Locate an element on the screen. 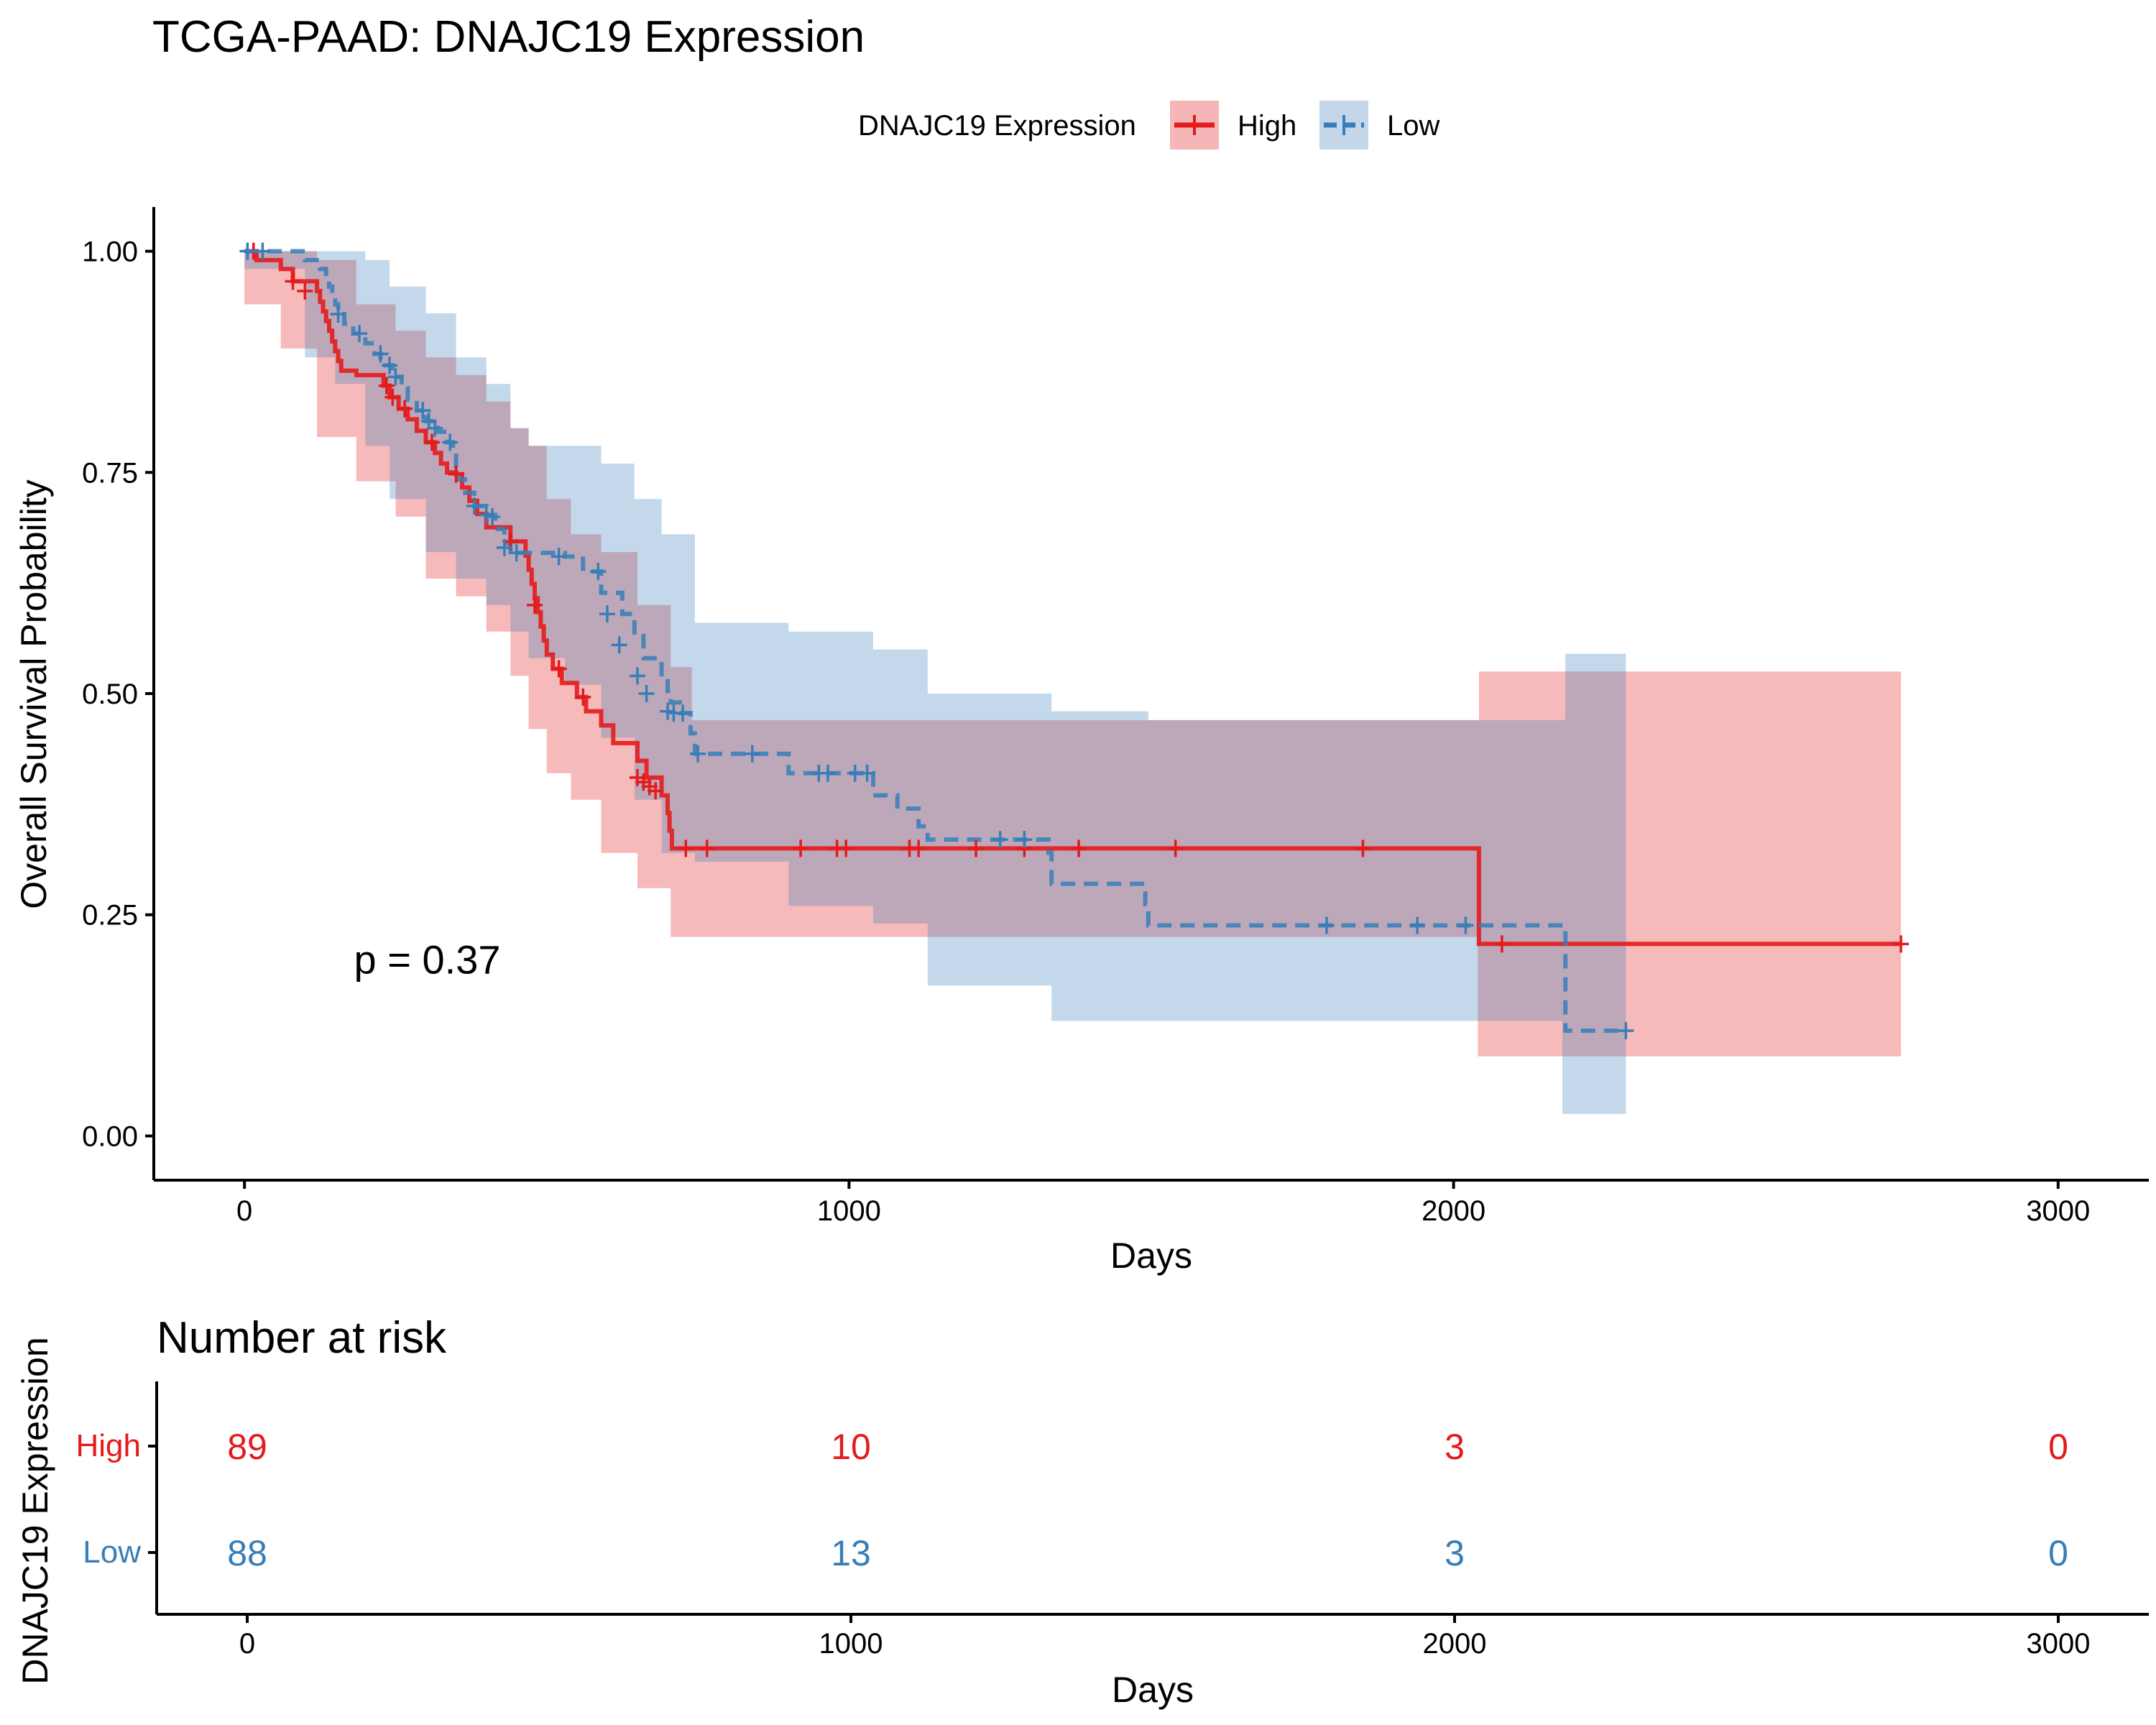  y-axis-label: Overall Survival Probability is located at coordinates (34, 693).